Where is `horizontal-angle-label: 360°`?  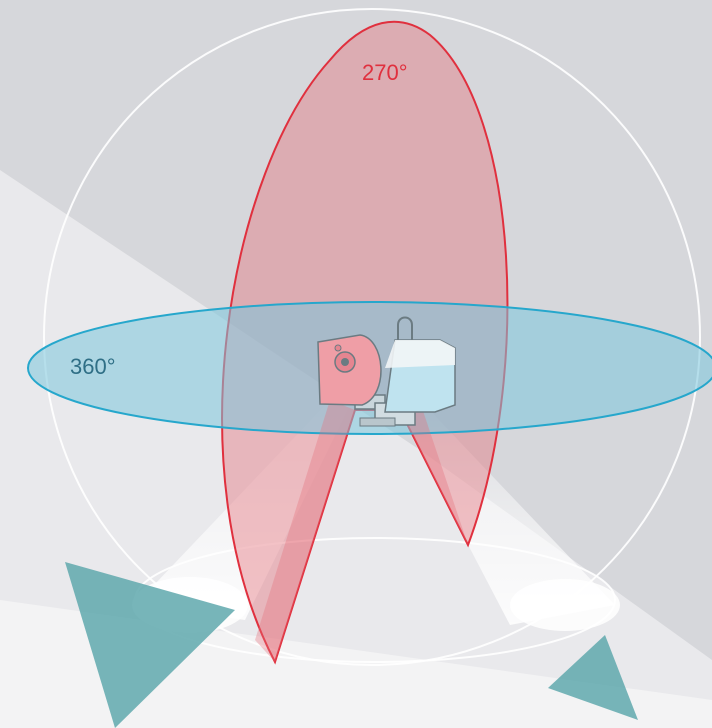 horizontal-angle-label: 360° is located at coordinates (93, 366).